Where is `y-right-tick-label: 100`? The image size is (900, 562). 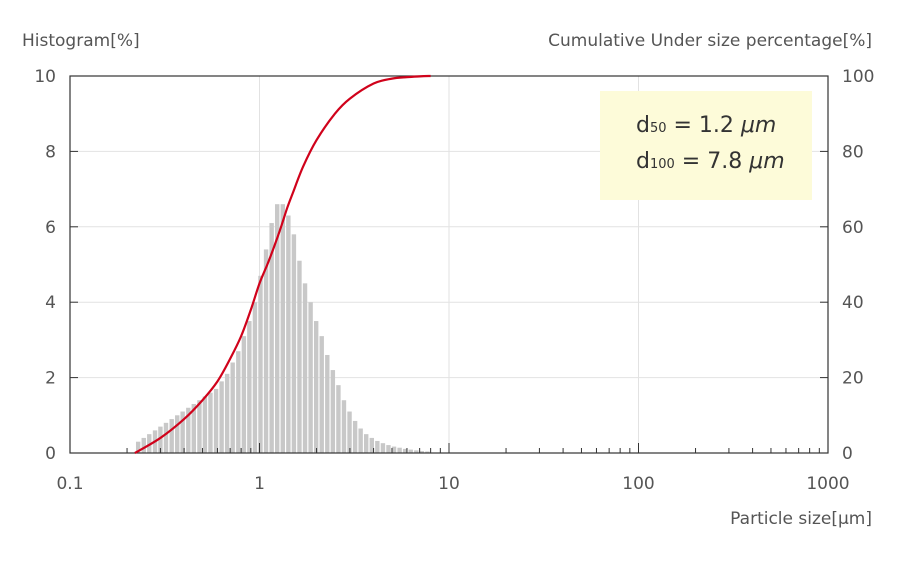
y-right-tick-label: 100 is located at coordinates (858, 77).